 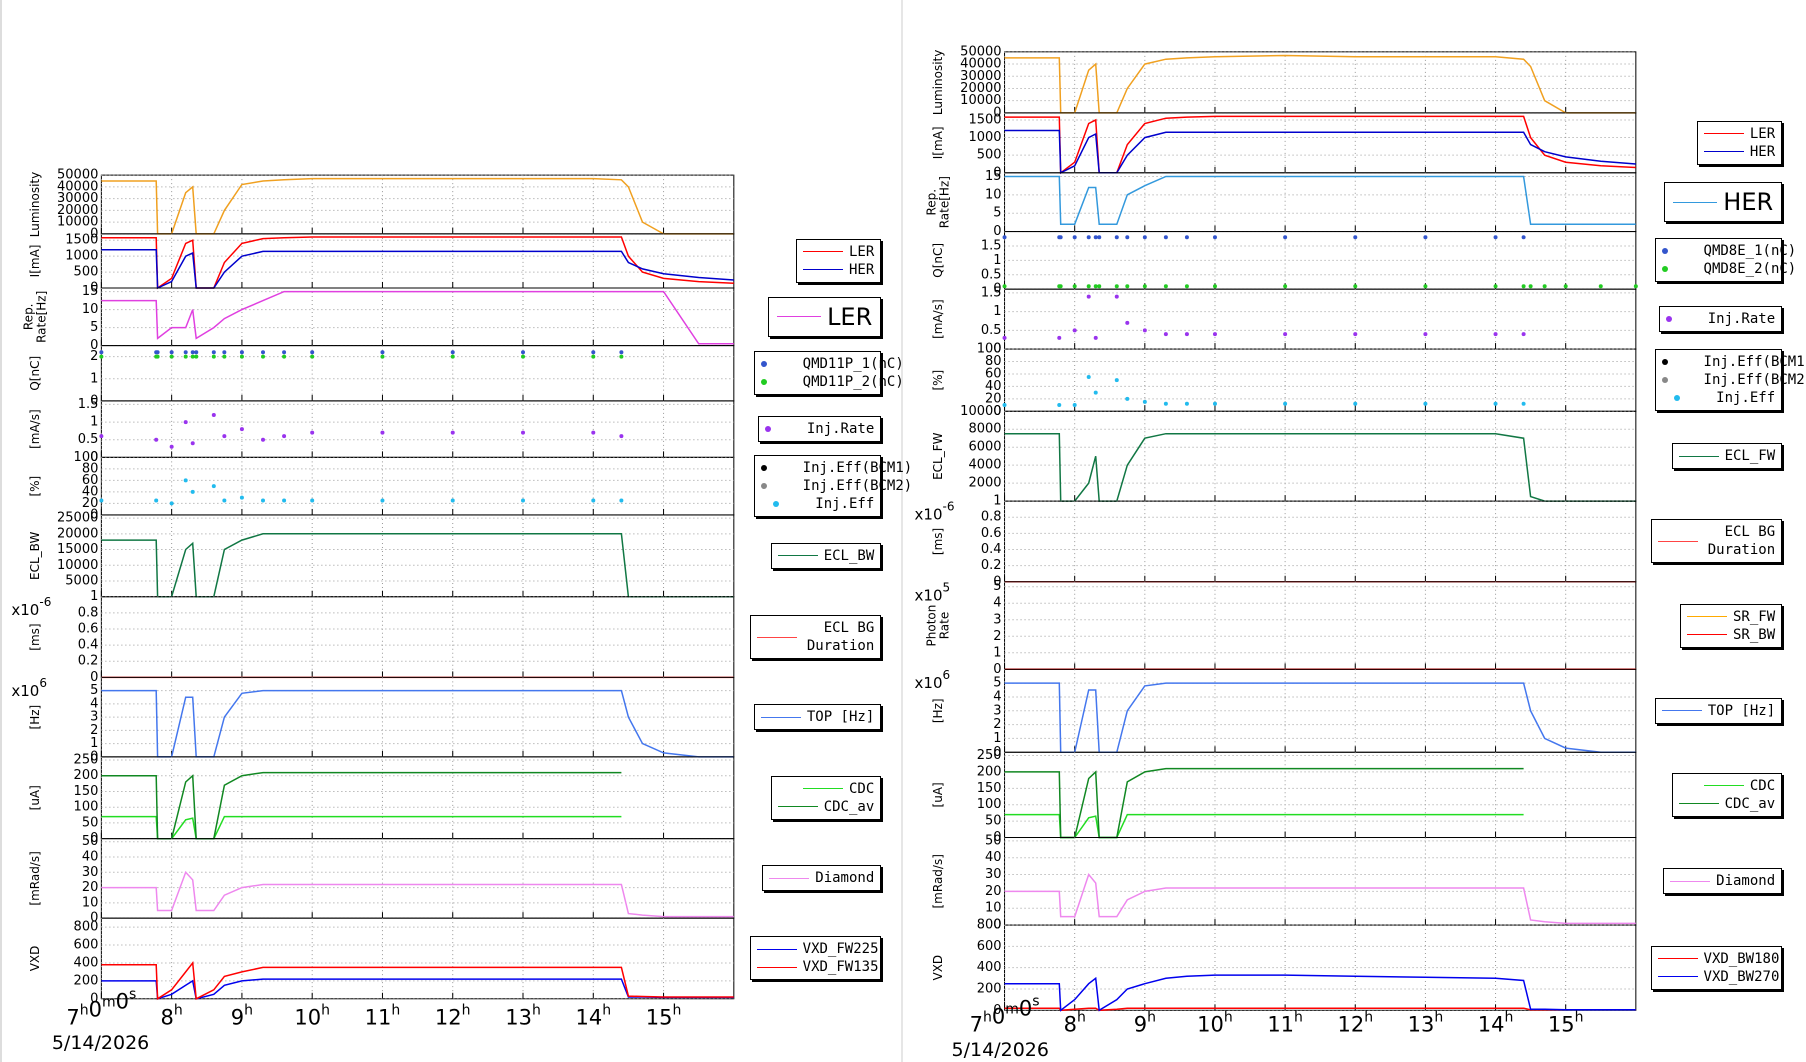 What do you see at coordinates (86, 945) in the screenshot?
I see `y-tick-label: 600` at bounding box center [86, 945].